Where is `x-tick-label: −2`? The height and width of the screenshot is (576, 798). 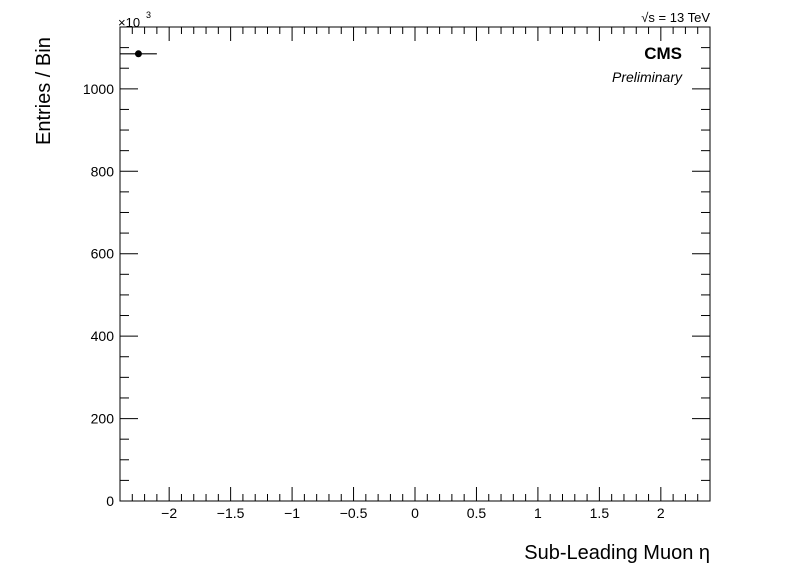 x-tick-label: −2 is located at coordinates (169, 513).